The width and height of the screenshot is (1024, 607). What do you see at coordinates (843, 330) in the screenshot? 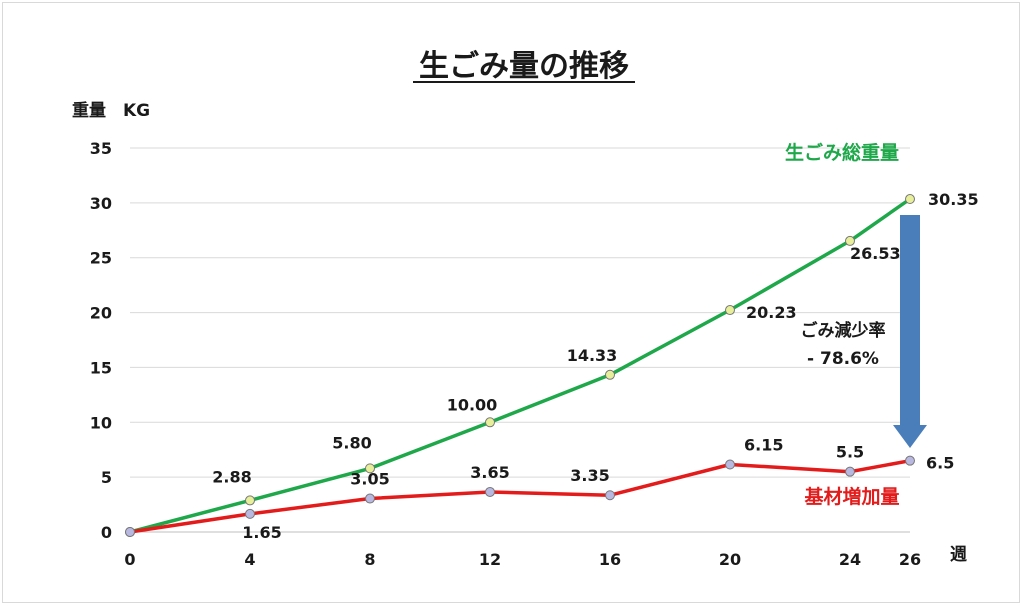
I see `reduction-rate-label: ごみ減少率` at bounding box center [843, 330].